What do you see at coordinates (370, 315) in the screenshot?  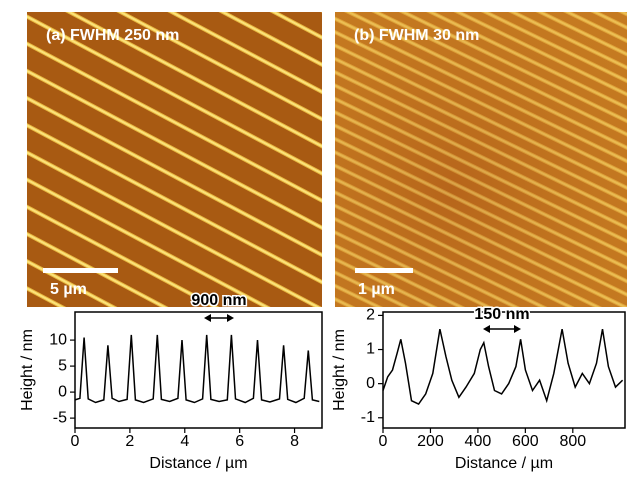 I see `y-tick-label: 2` at bounding box center [370, 315].